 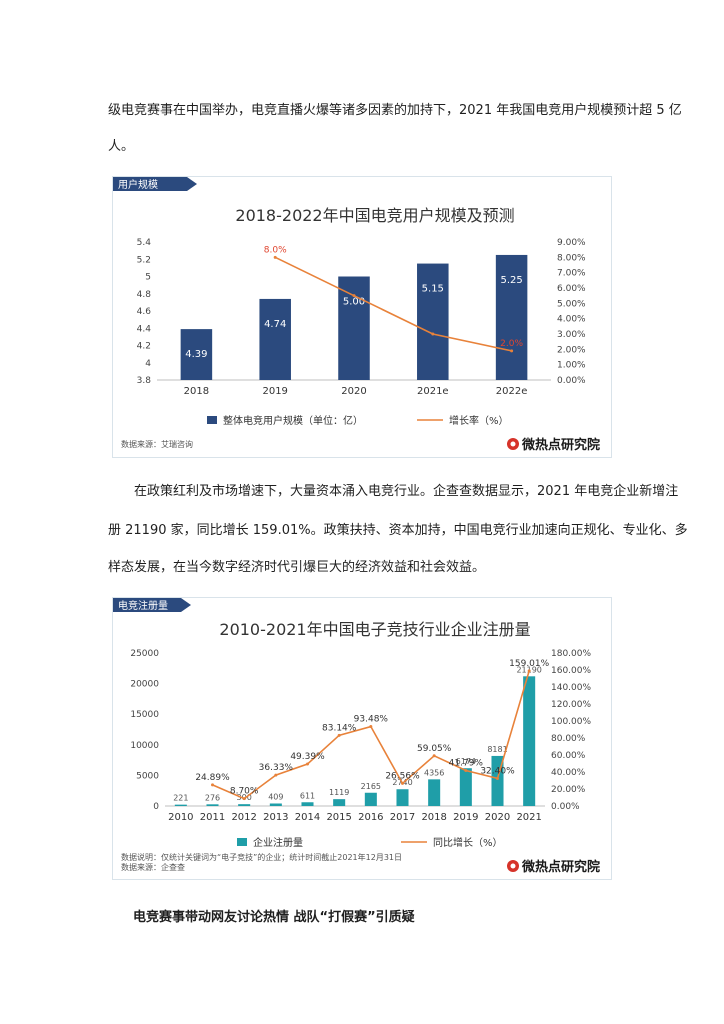 What do you see at coordinates (571, 705) in the screenshot?
I see `y-right-tick-label: 120.00%` at bounding box center [571, 705].